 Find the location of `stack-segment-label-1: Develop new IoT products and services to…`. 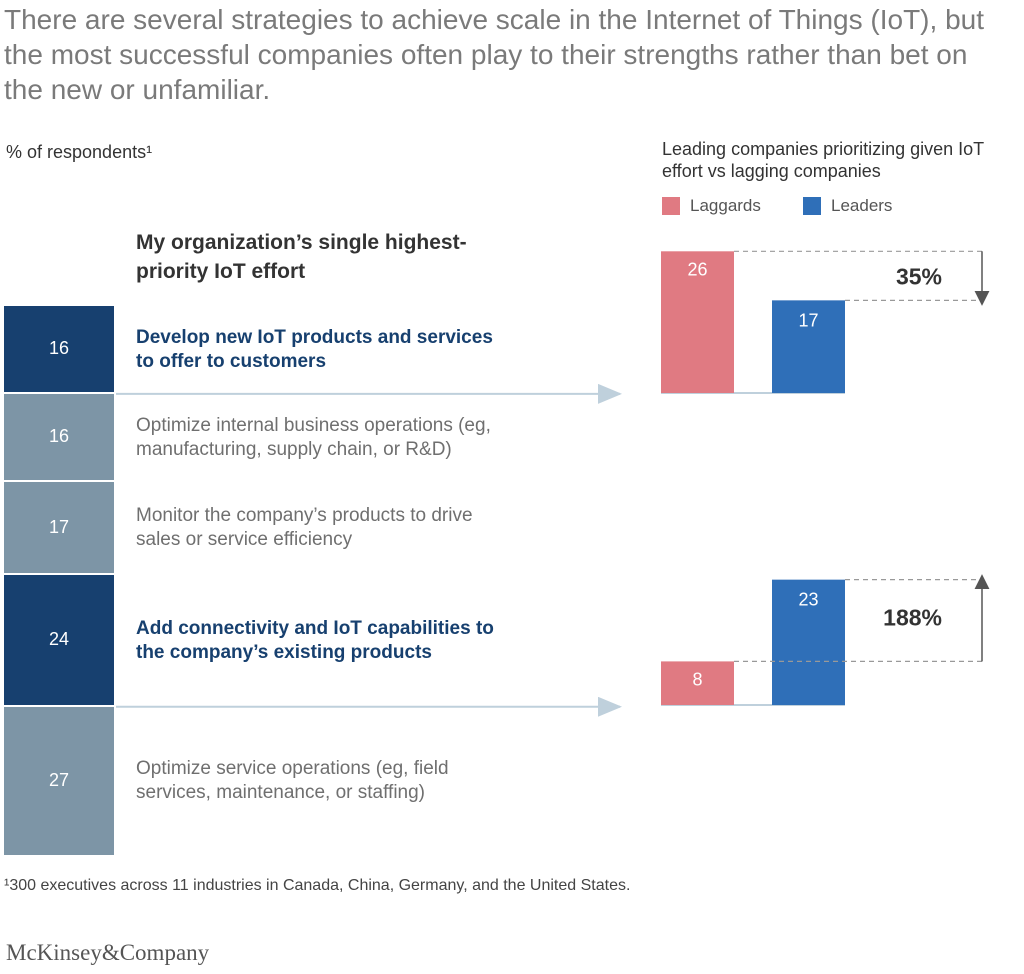

stack-segment-label-1: Develop new IoT products and services to… is located at coordinates (314, 349).